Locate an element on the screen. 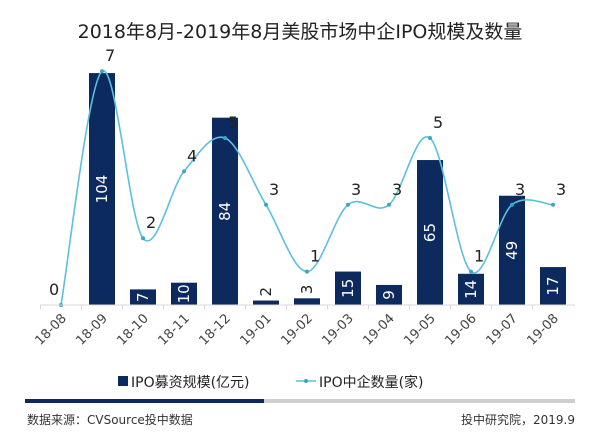 The width and height of the screenshot is (600, 441). legend-bar-label: IPO募资规模(亿元) is located at coordinates (190, 383).